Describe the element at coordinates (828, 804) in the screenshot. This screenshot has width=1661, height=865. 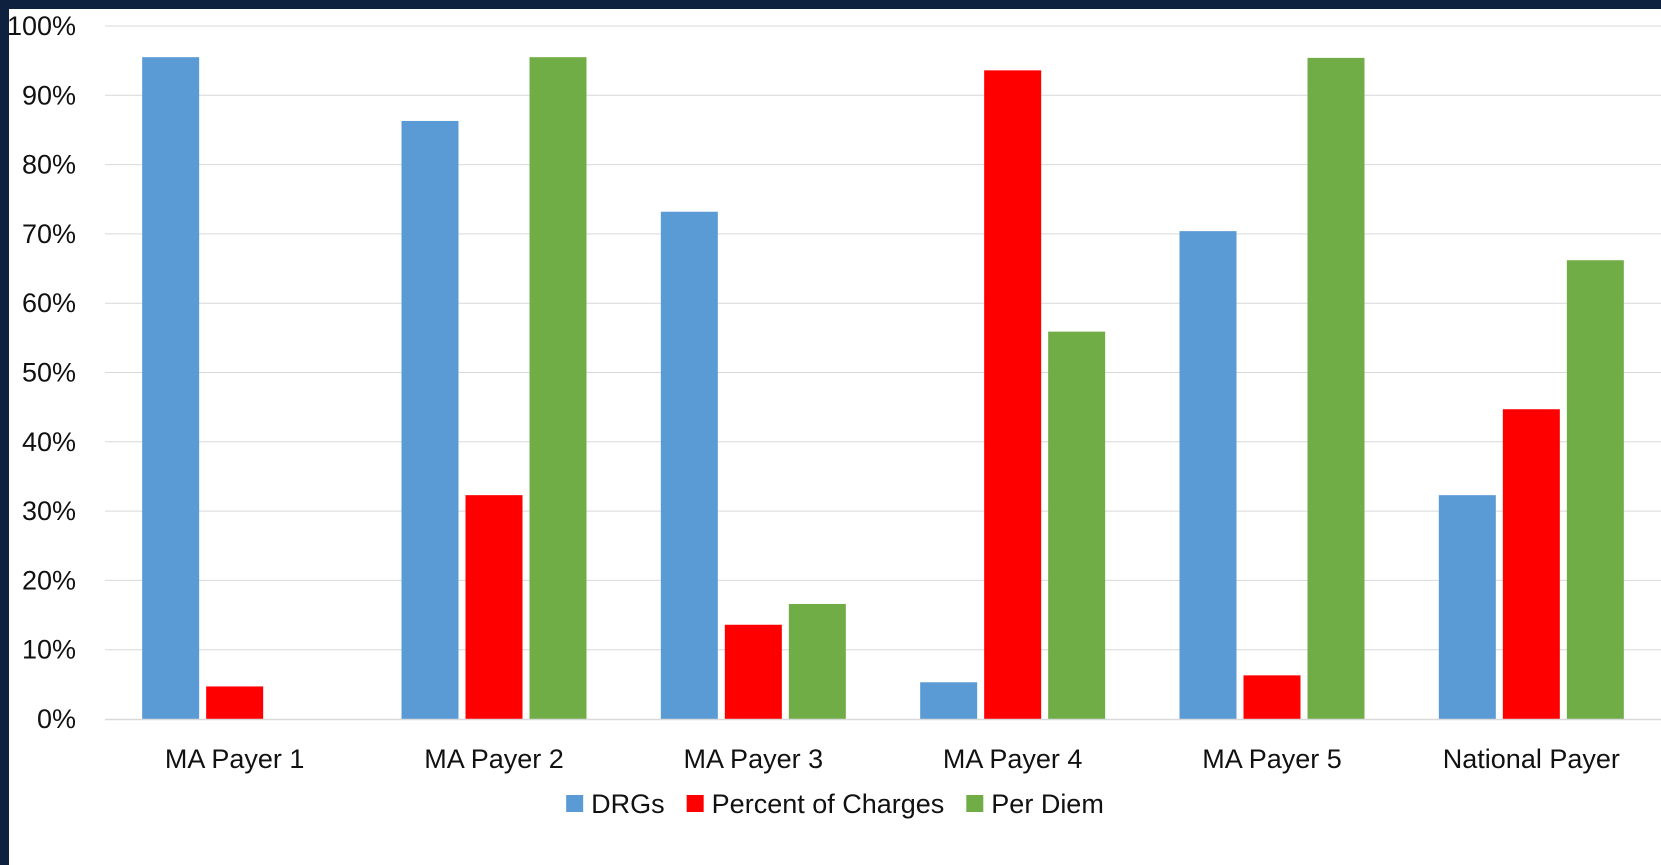
I see `legend-label: Percent of Charges` at that location.